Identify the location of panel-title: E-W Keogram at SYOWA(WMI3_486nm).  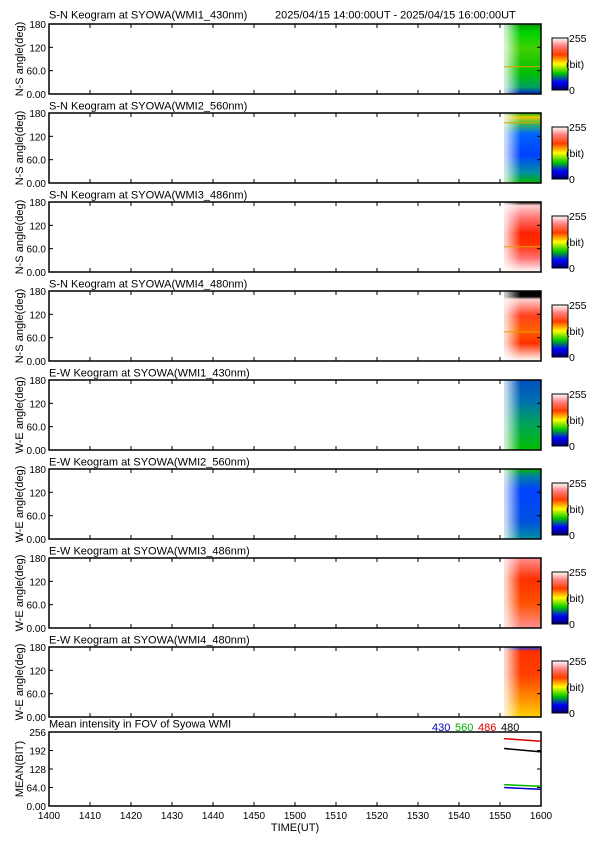
(149, 552).